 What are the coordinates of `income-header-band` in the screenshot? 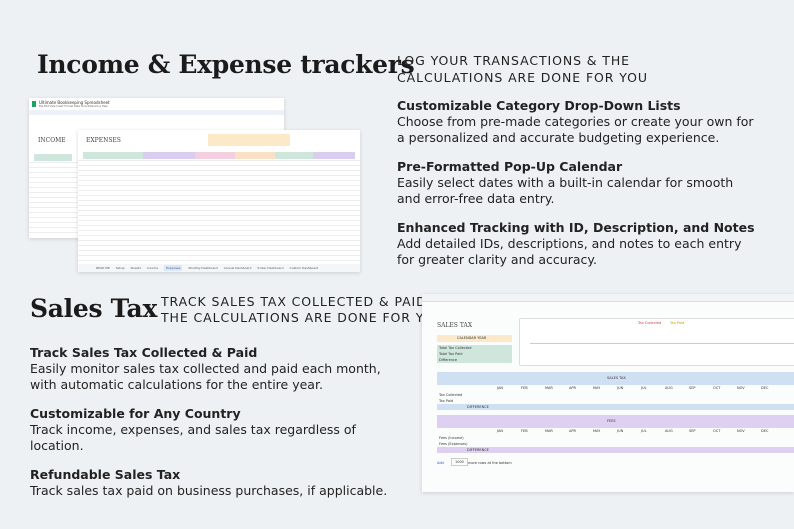 It's located at (53, 157).